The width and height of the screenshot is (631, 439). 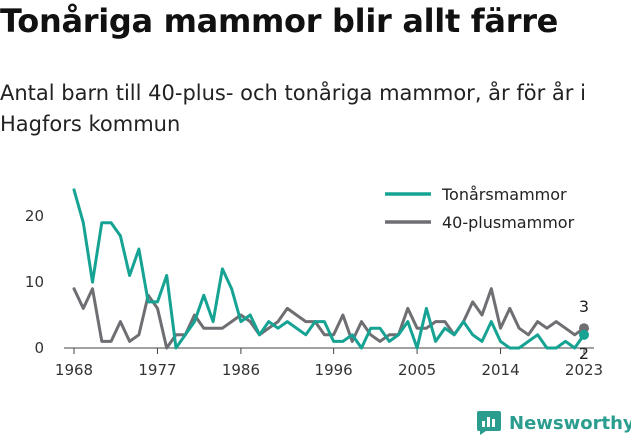 What do you see at coordinates (279, 21) in the screenshot?
I see `chart-title: Tonåriga mammor blir allt färre` at bounding box center [279, 21].